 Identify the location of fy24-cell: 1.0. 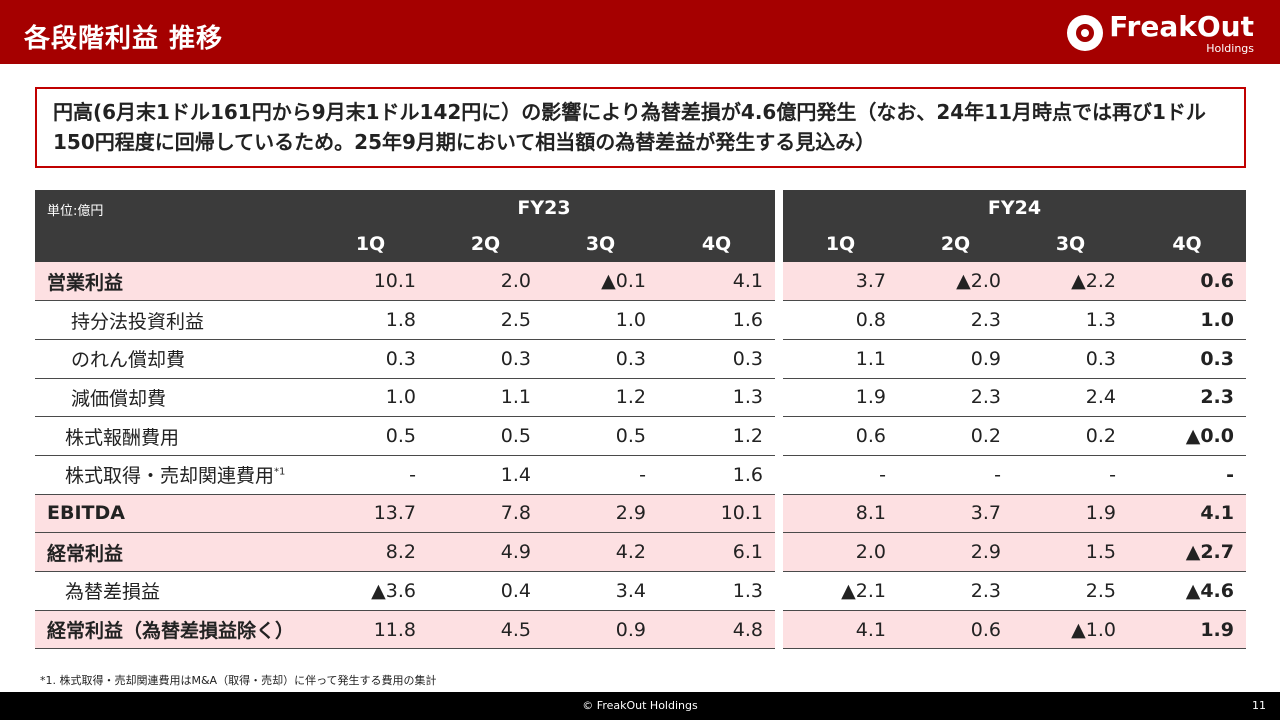
(1187, 320).